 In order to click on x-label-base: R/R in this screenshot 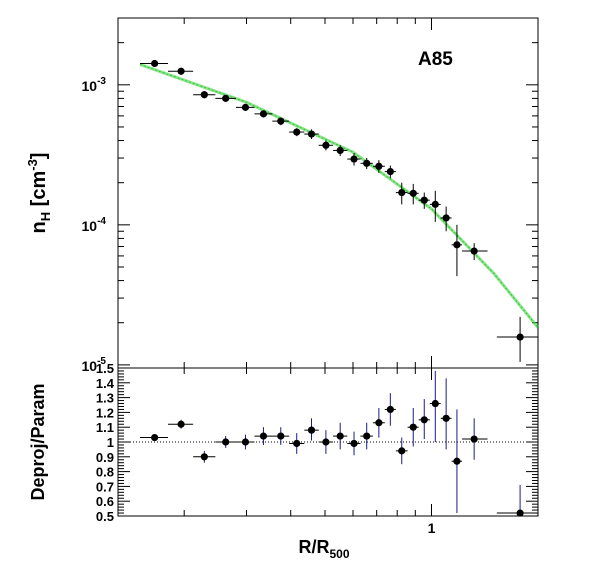, I will do `click(313, 547)`.